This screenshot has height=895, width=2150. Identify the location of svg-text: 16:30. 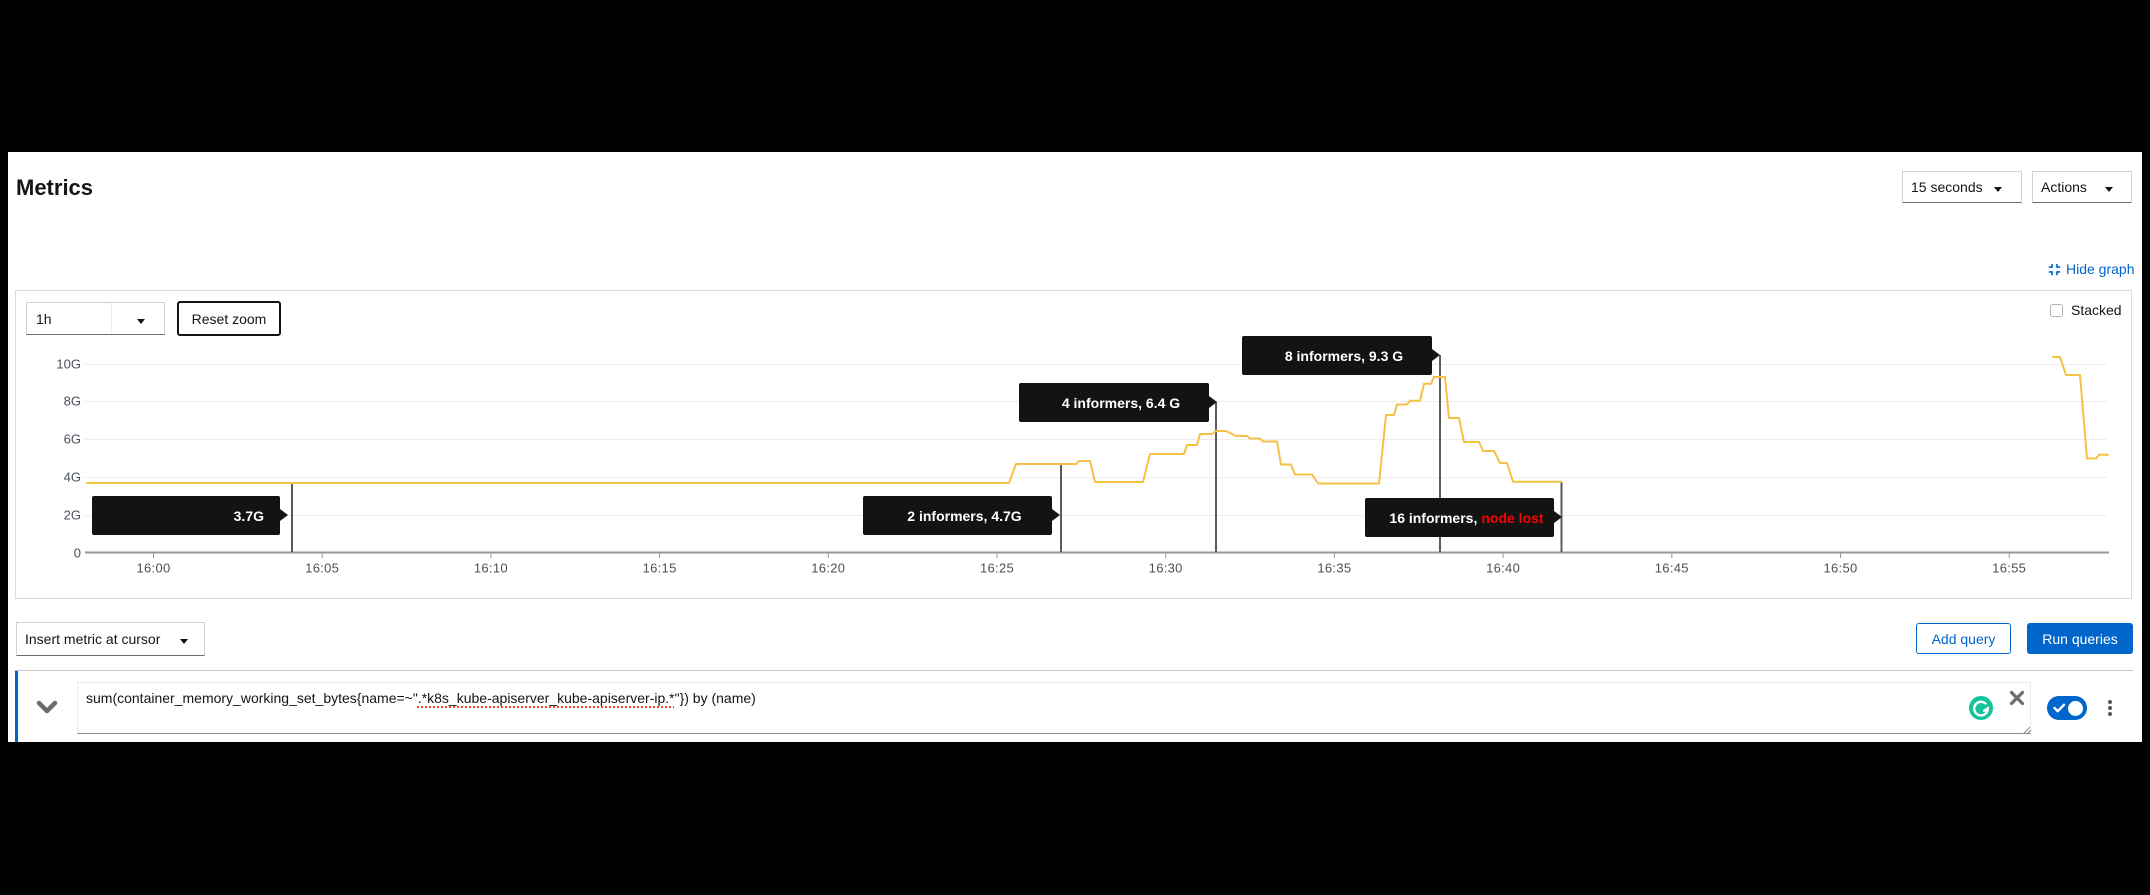
(1166, 568).